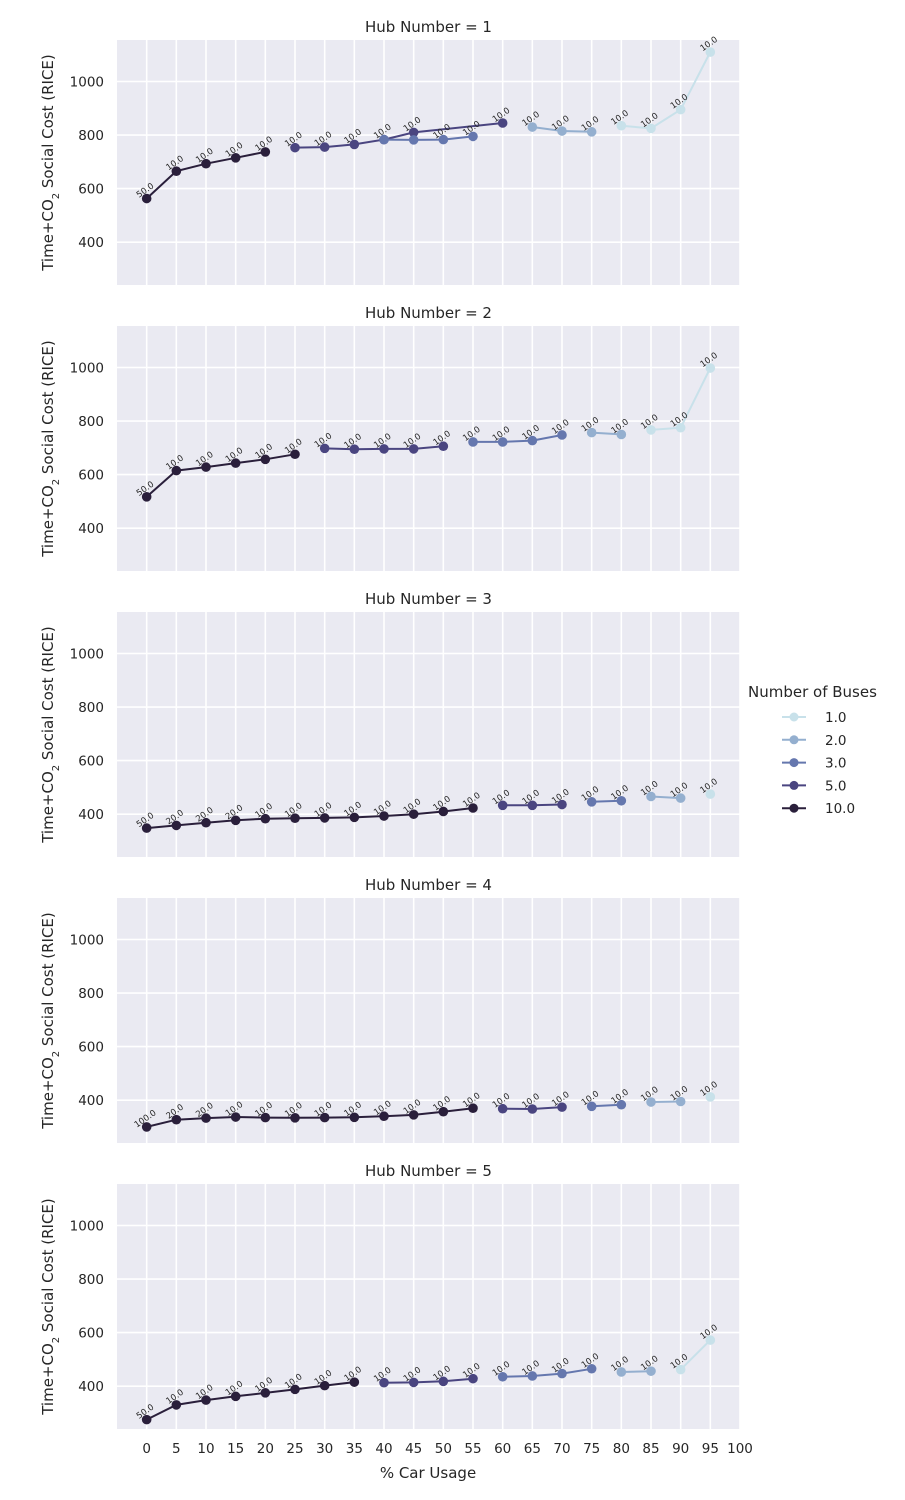  What do you see at coordinates (428, 734) in the screenshot?
I see `plot-background` at bounding box center [428, 734].